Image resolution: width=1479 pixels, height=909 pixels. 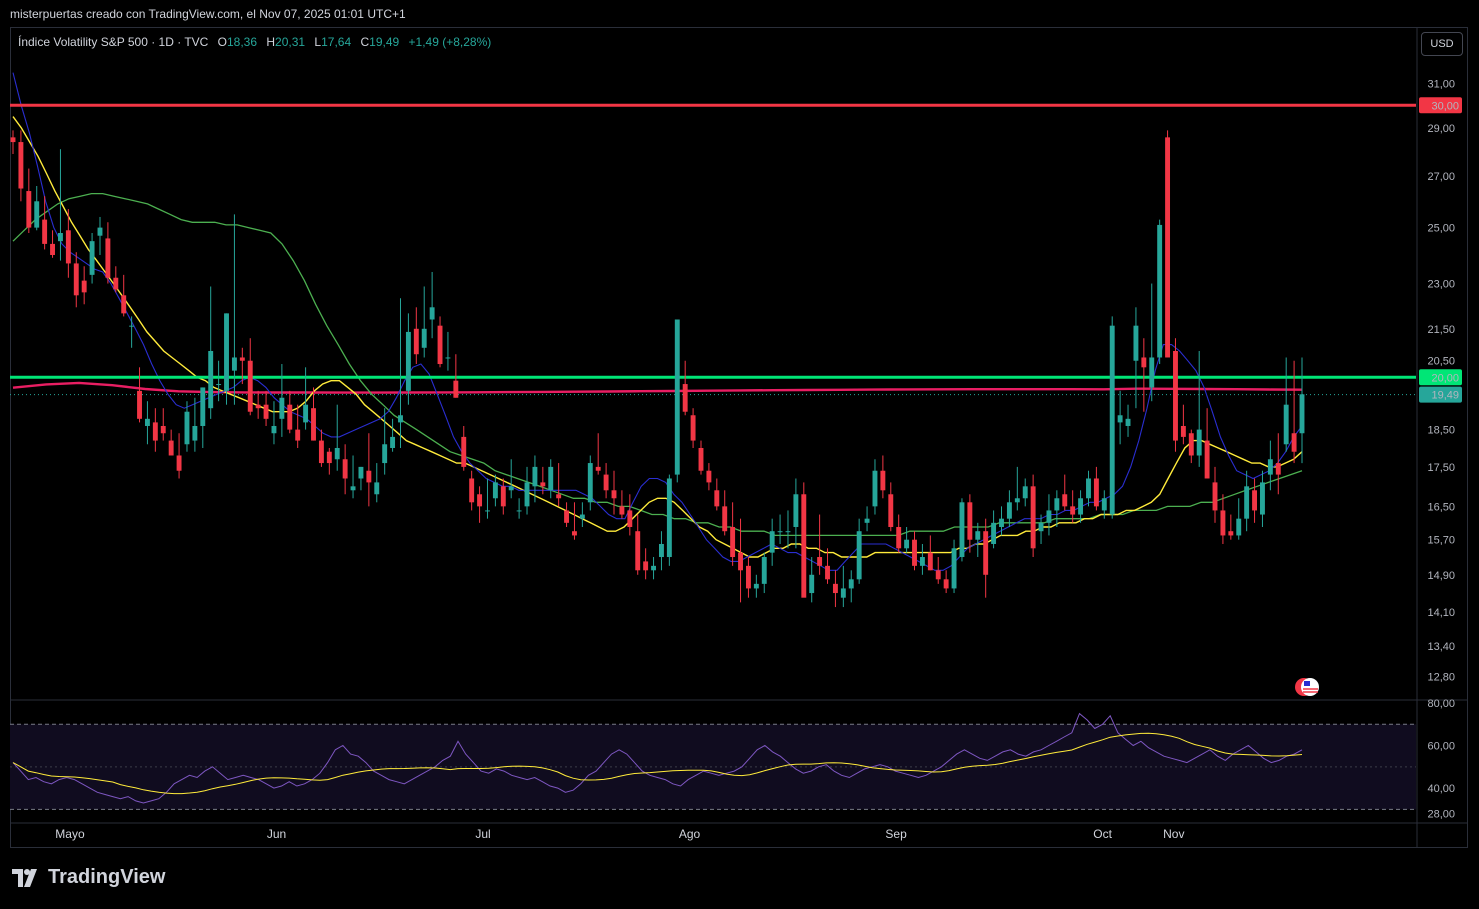 What do you see at coordinates (482, 834) in the screenshot?
I see `month-label: Jul` at bounding box center [482, 834].